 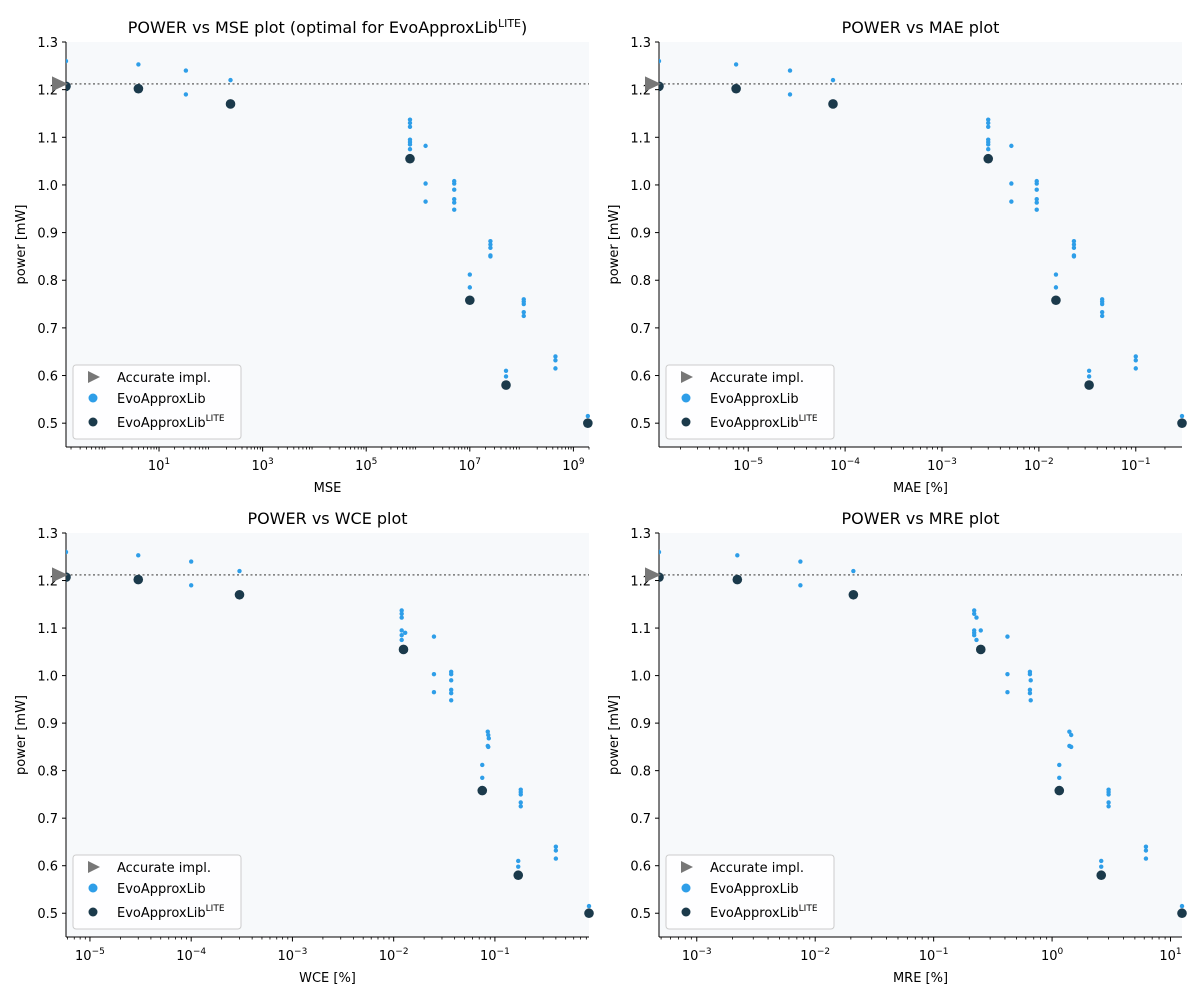 I want to click on x-tick-label: 10⁰, so click(x=1052, y=955).